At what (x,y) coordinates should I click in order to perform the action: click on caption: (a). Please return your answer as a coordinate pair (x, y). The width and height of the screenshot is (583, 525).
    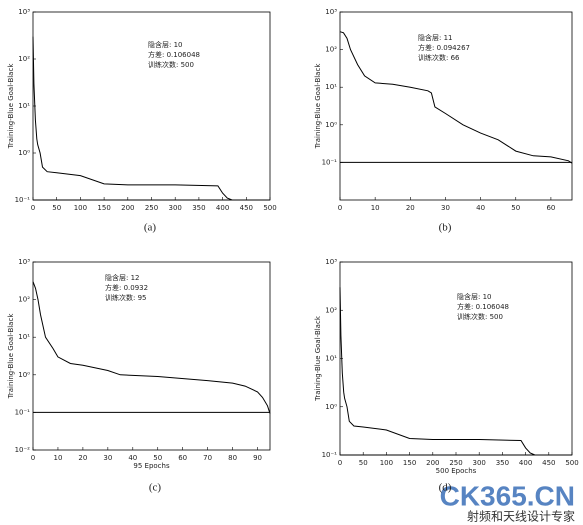
    Looking at the image, I should click on (150, 228).